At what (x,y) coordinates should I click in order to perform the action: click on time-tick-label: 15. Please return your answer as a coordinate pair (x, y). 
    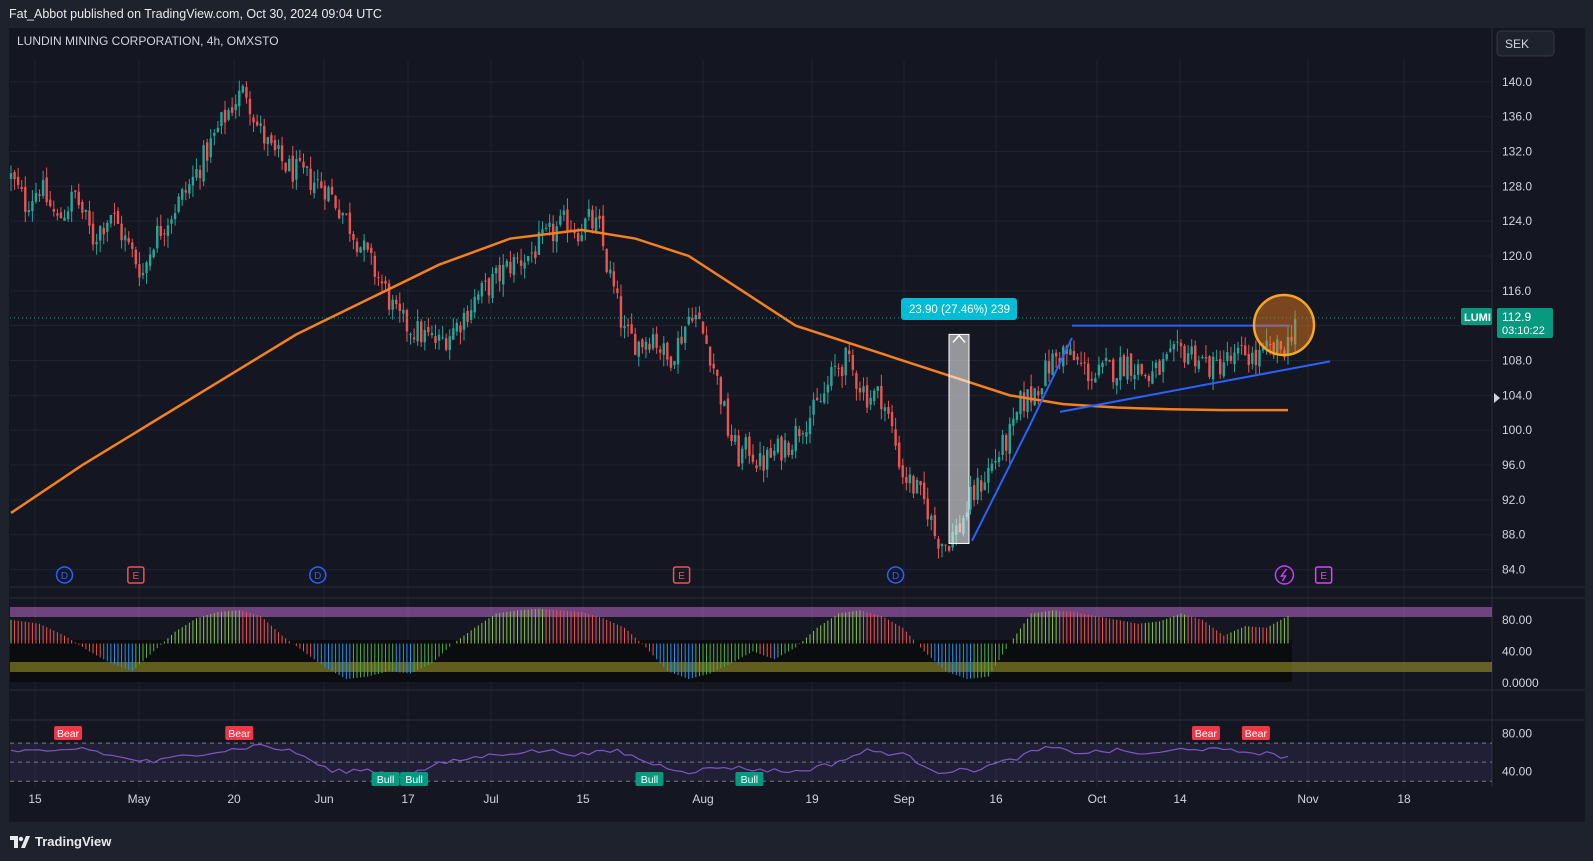
    Looking at the image, I should click on (35, 799).